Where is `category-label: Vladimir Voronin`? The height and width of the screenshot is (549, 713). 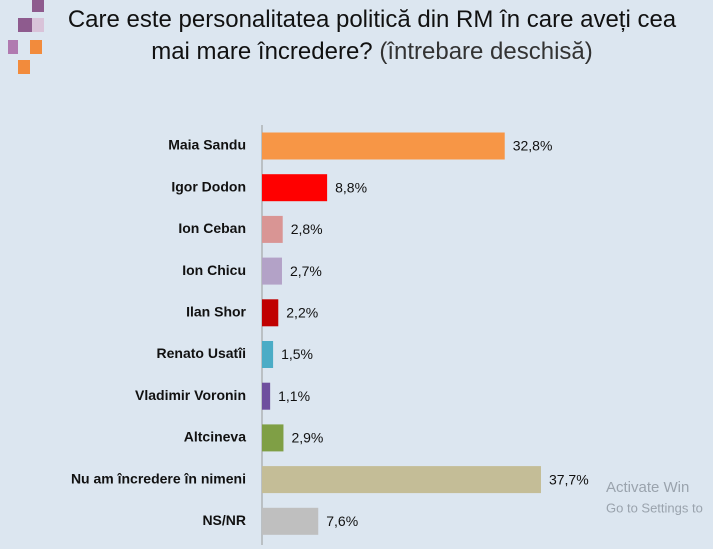
category-label: Vladimir Voronin is located at coordinates (190, 395).